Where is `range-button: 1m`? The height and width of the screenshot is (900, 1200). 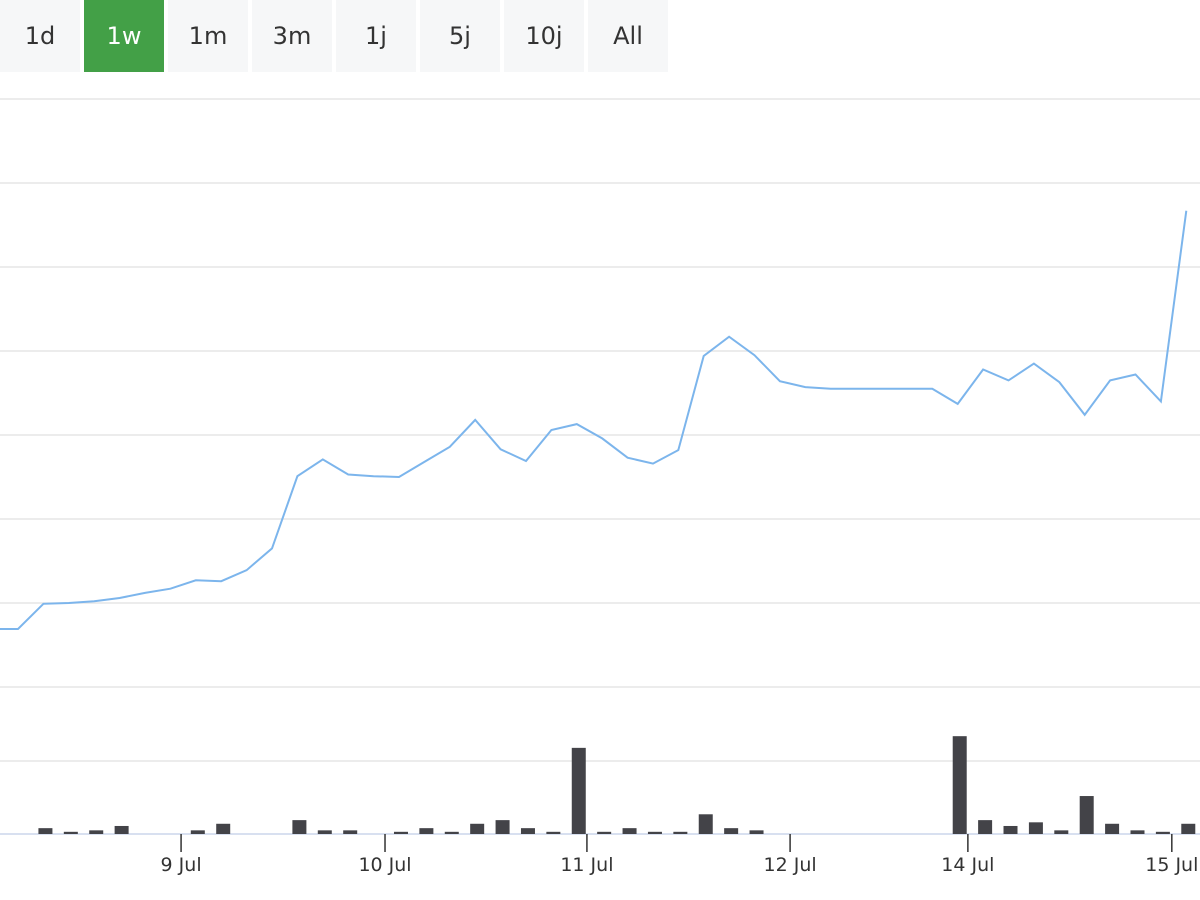
range-button: 1m is located at coordinates (208, 36).